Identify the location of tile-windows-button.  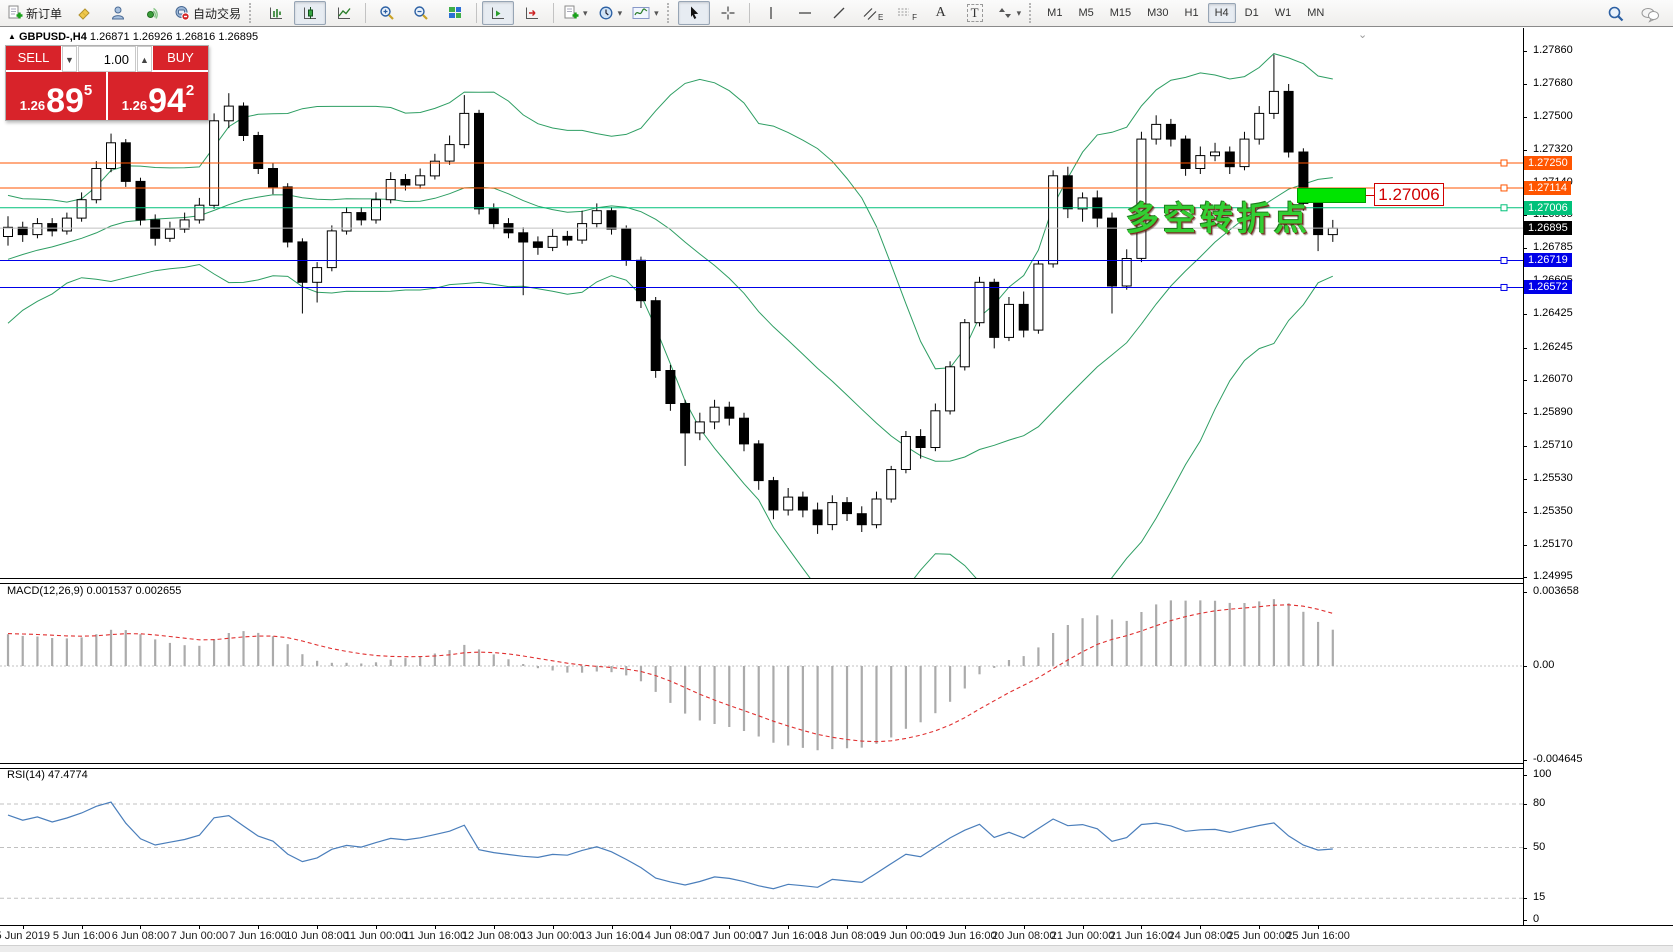
(455, 13).